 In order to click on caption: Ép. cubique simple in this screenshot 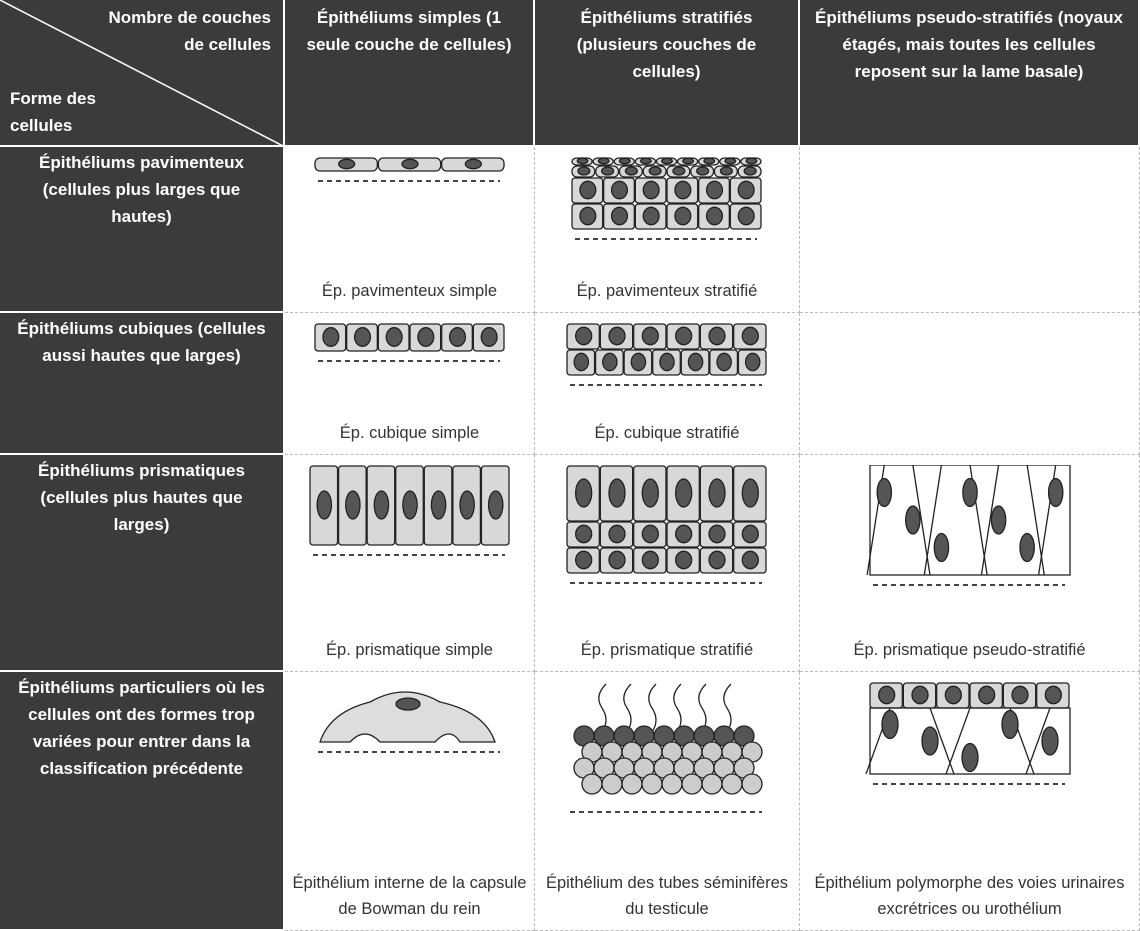, I will do `click(409, 433)`.